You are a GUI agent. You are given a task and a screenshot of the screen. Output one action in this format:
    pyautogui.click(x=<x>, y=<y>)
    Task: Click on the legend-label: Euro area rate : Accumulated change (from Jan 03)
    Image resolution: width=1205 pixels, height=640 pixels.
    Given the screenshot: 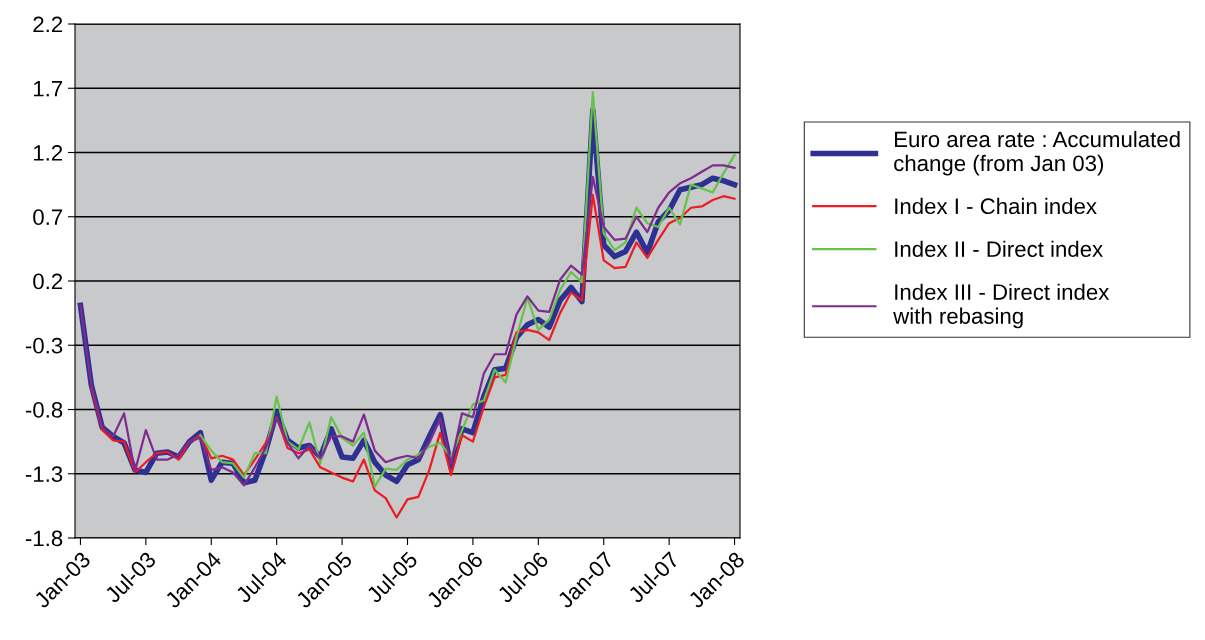 What is the action you would take?
    pyautogui.click(x=1037, y=153)
    